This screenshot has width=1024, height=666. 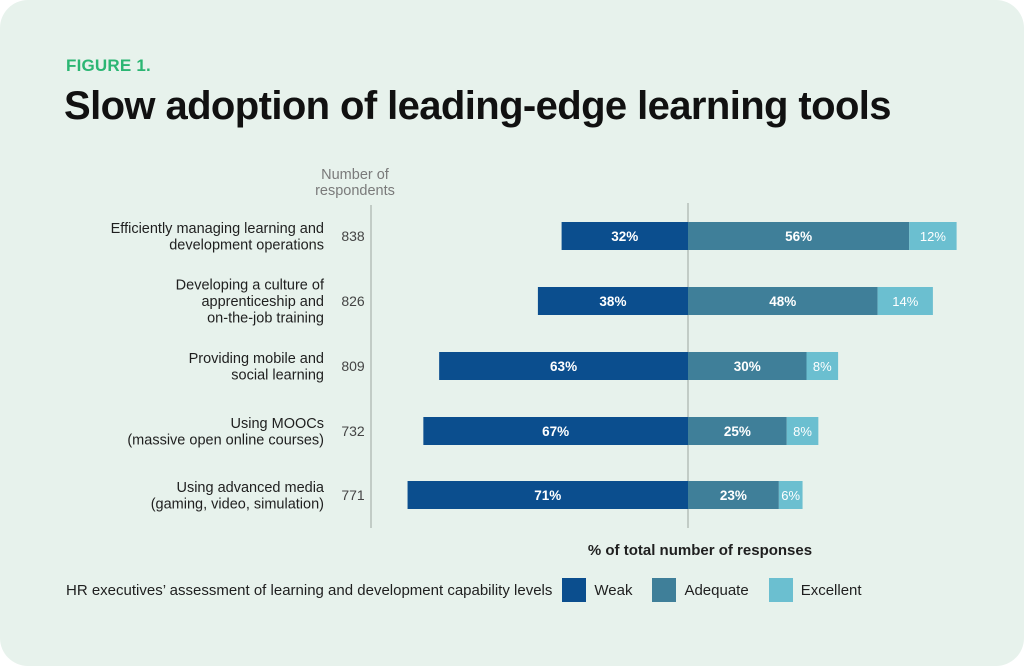 I want to click on category-label: apprenticeship and, so click(x=262, y=302).